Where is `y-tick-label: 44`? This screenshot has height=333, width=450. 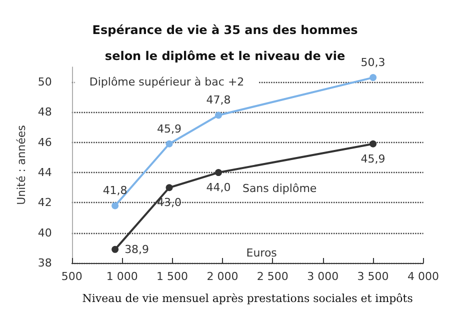 y-tick-label: 44 is located at coordinates (45, 173).